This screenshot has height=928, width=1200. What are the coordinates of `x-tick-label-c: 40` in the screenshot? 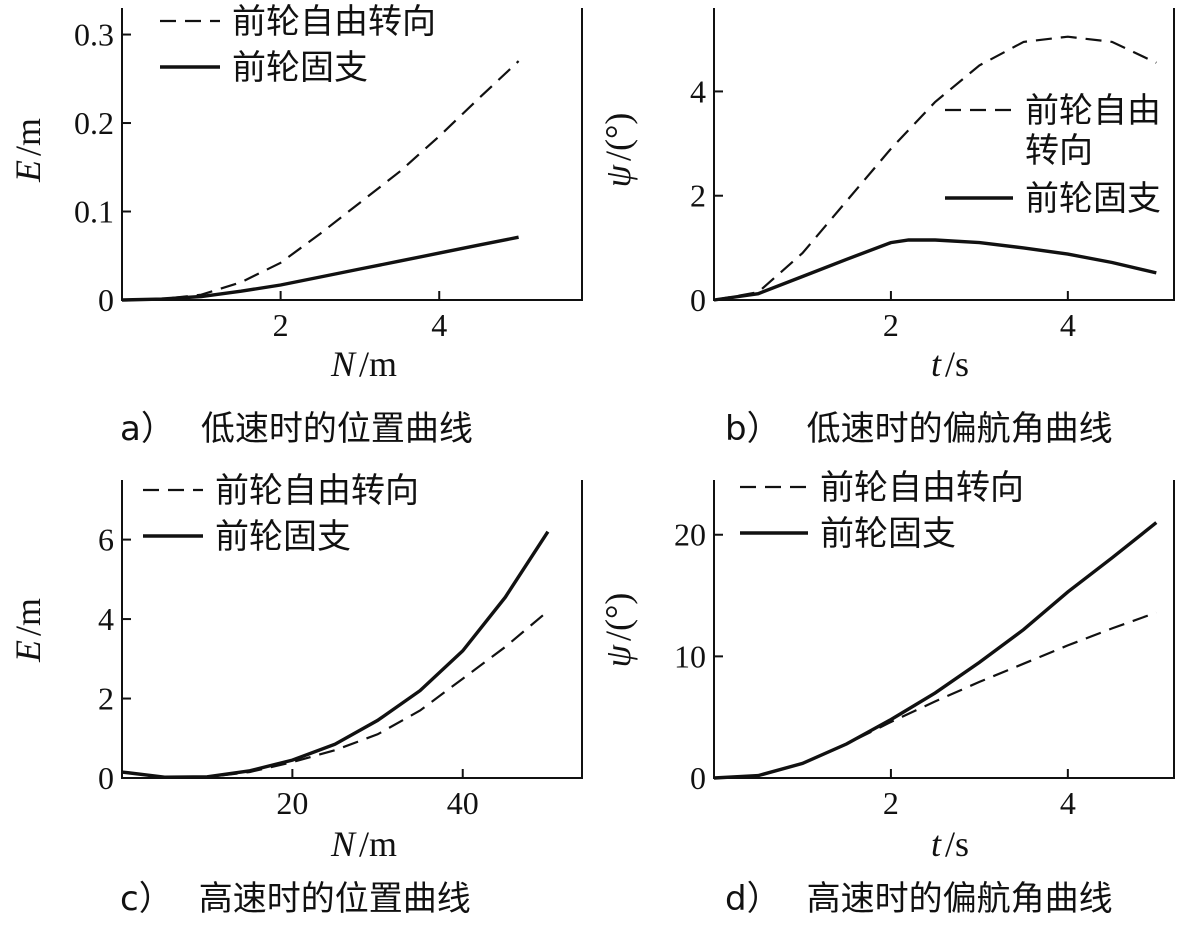 It's located at (463, 803).